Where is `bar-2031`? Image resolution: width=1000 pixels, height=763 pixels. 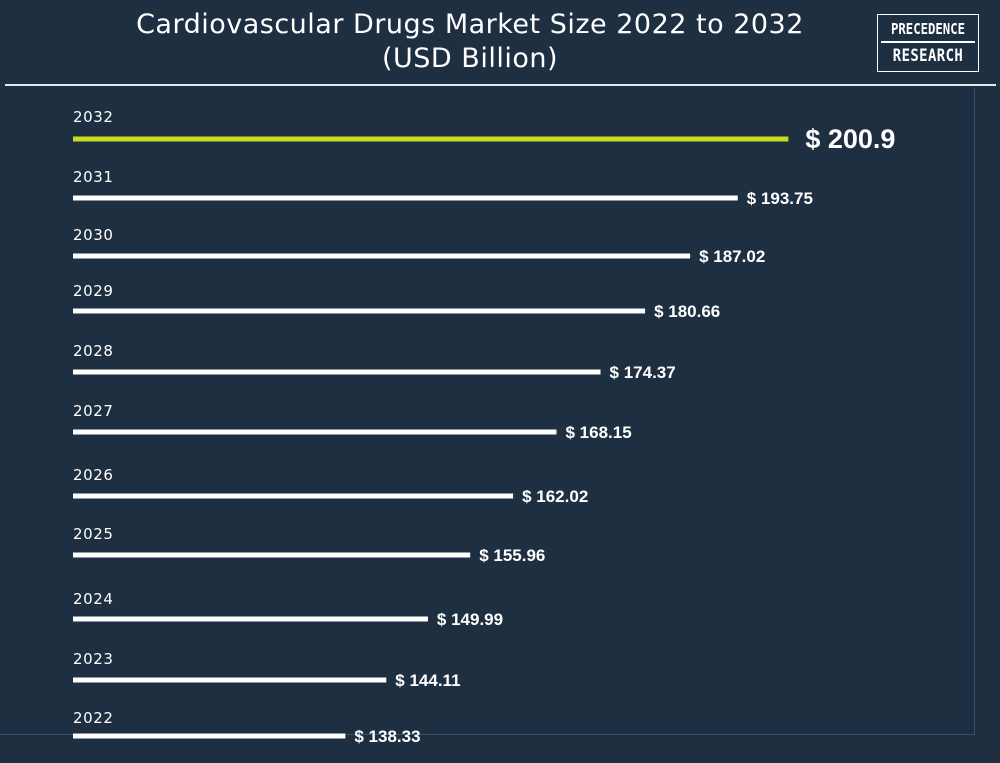 bar-2031 is located at coordinates (405, 198).